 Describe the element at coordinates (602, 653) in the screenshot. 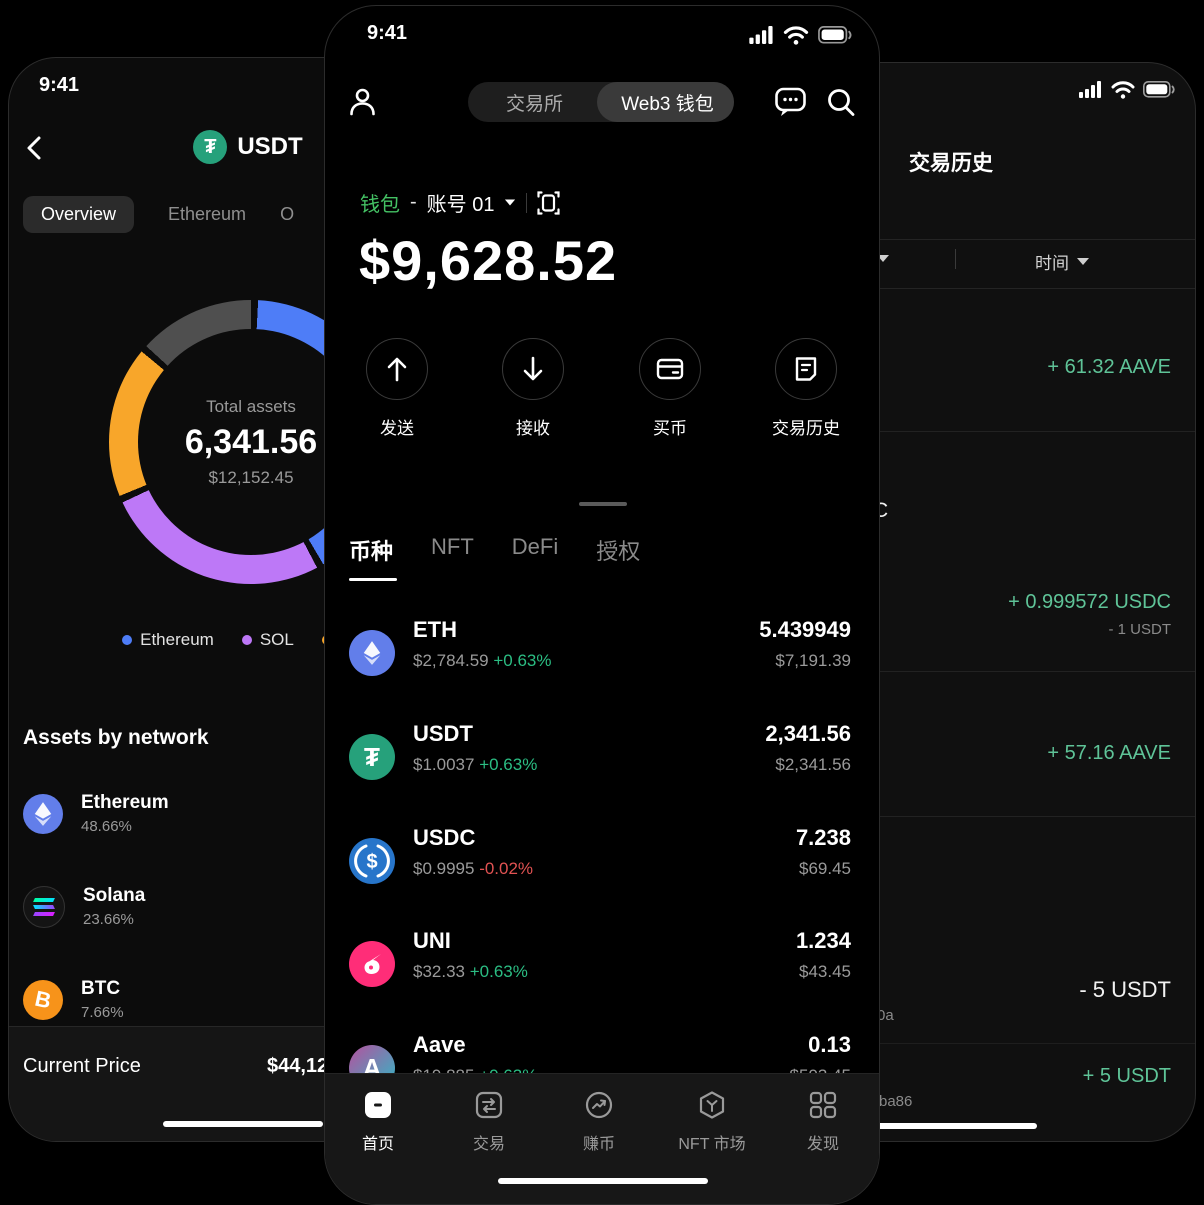

I see `token-row-eth: ETH $2,784.59 +0.63% 5.439949 $7,191.39` at that location.